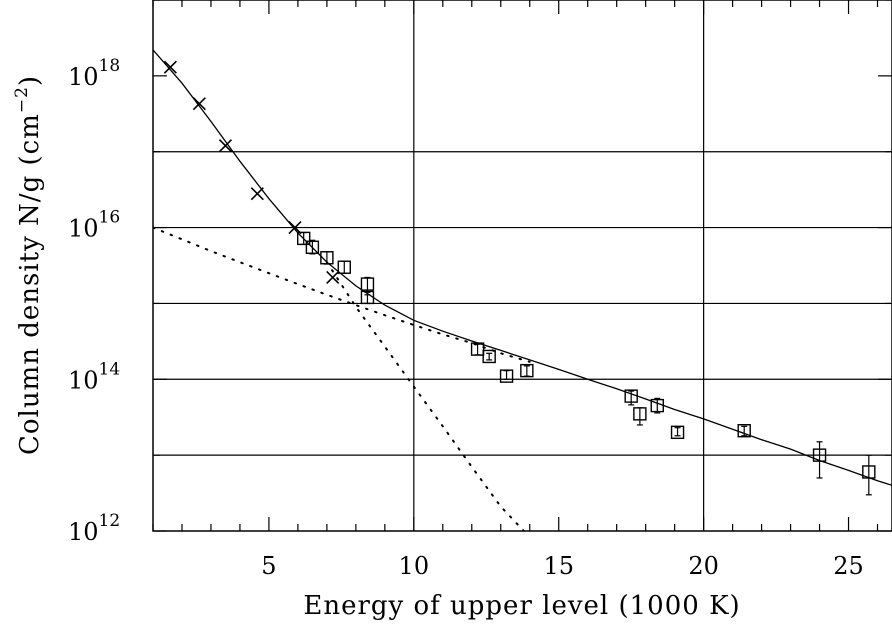  I want to click on x-tick-label: 5, so click(268, 566).